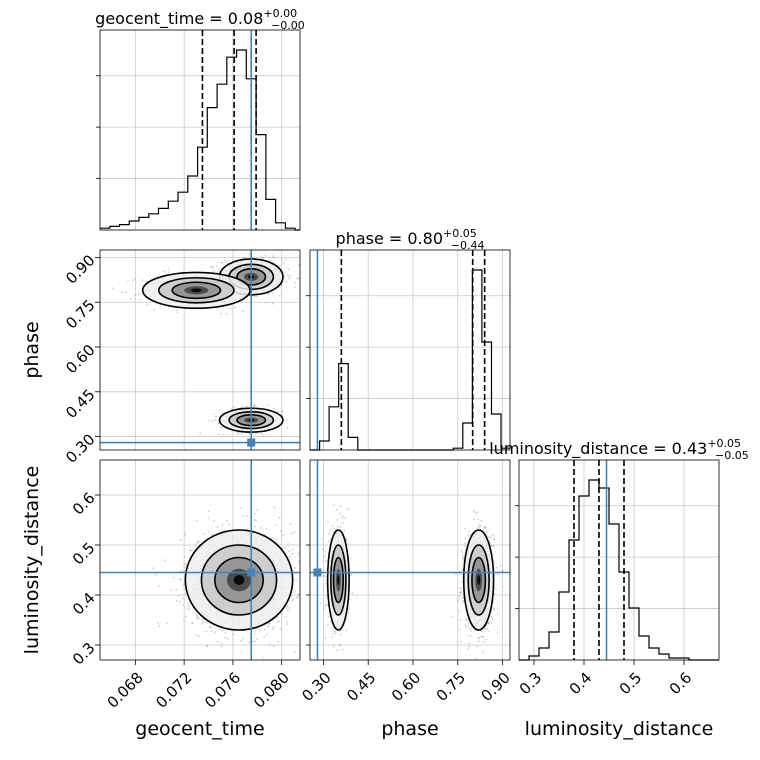 The image size is (760, 760). Describe the element at coordinates (408, 339) in the screenshot. I see `hist-panel-phase: phase = 0.80+0.05 −0.44` at that location.